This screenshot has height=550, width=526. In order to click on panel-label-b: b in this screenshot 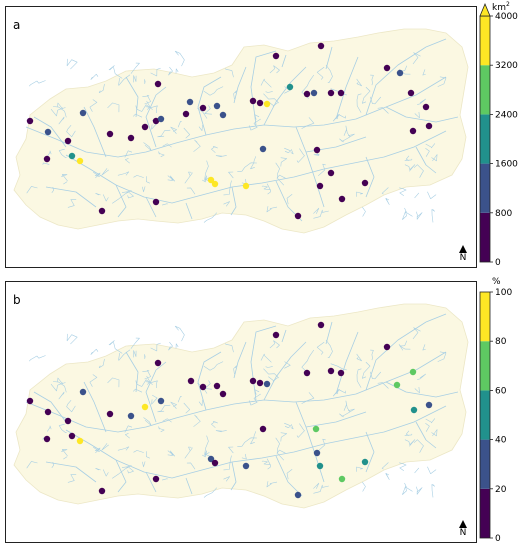, I will do `click(17, 300)`.